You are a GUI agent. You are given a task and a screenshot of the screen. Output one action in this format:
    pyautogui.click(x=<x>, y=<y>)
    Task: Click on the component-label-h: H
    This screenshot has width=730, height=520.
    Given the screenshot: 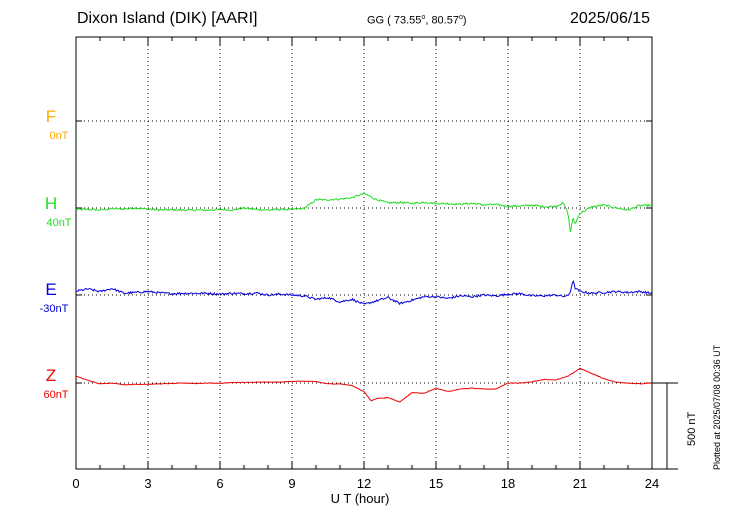 What is the action you would take?
    pyautogui.click(x=51, y=203)
    